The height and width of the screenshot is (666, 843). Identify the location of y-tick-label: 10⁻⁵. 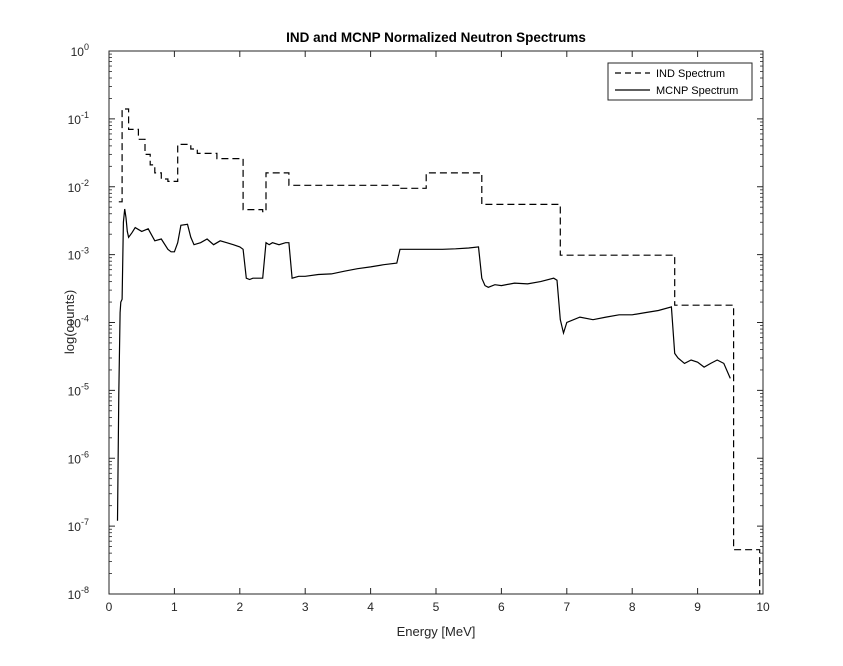
(78, 389).